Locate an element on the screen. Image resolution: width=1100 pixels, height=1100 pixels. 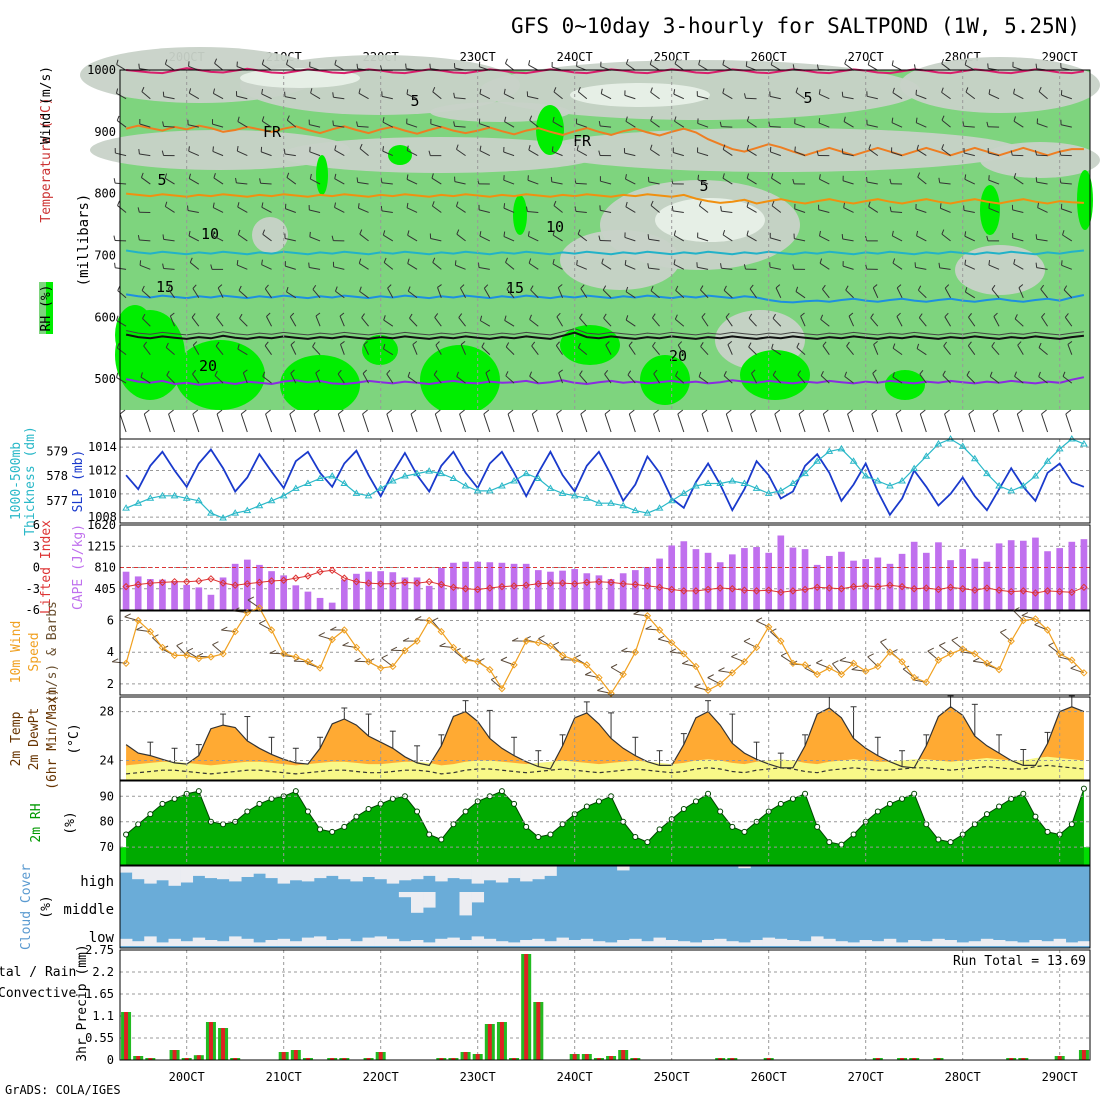
cape-label: CAPE (J/kg) is located at coordinates (78, 567).